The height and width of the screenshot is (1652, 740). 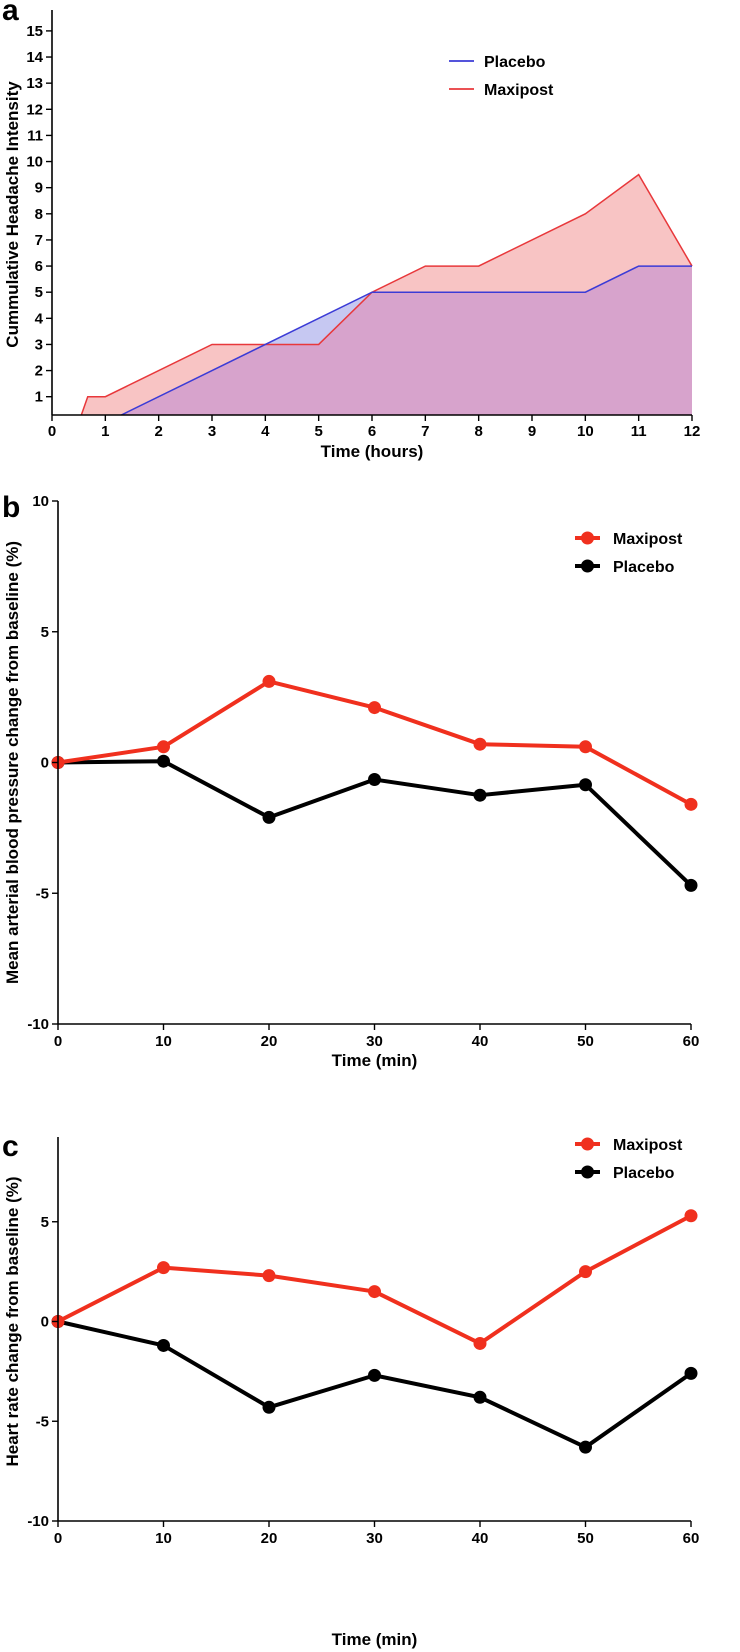 I want to click on y-tick-label-a: 13, so click(x=34, y=83).